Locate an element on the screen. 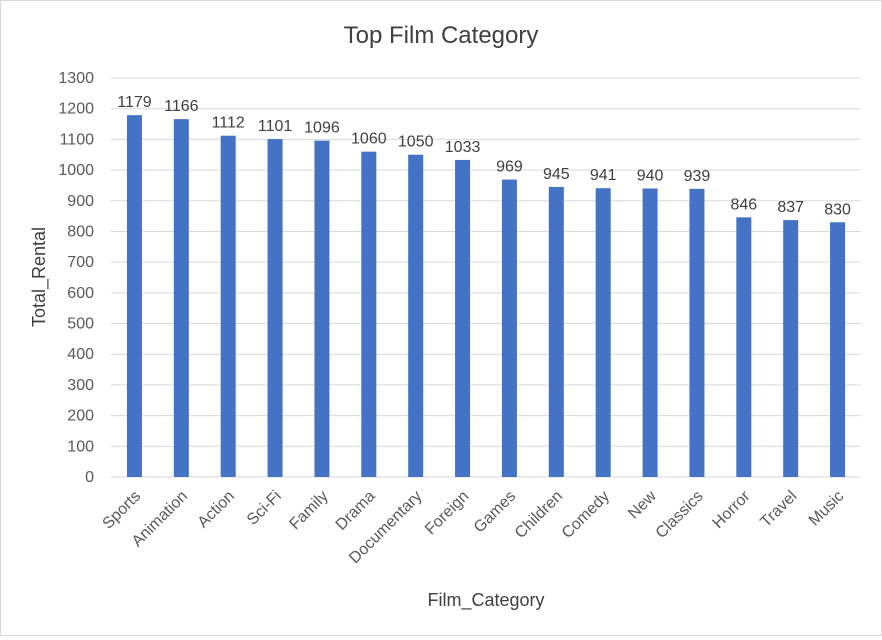  y-tick-label: 1100 is located at coordinates (77, 139).